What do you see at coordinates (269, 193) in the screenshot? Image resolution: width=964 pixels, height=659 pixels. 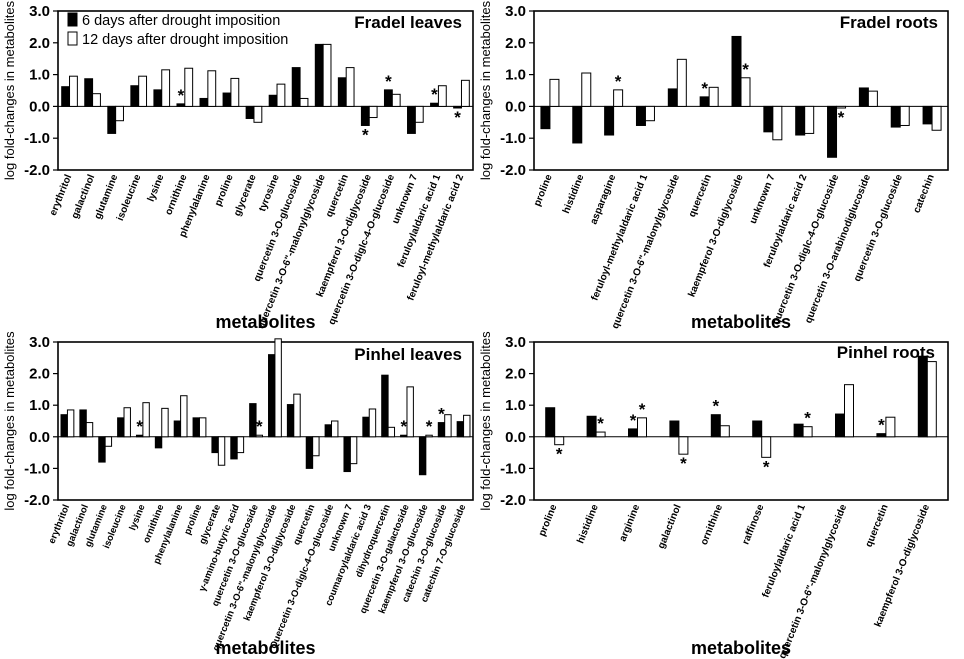 I see `category-label: tyrosine` at bounding box center [269, 193].